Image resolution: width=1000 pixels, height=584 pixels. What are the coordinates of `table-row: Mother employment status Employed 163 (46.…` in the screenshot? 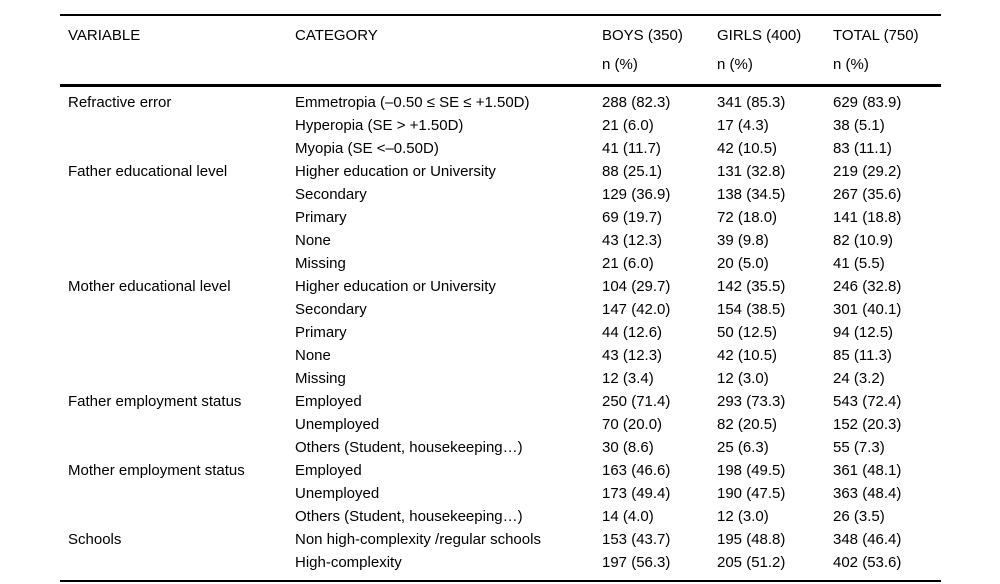 It's located at (500, 470).